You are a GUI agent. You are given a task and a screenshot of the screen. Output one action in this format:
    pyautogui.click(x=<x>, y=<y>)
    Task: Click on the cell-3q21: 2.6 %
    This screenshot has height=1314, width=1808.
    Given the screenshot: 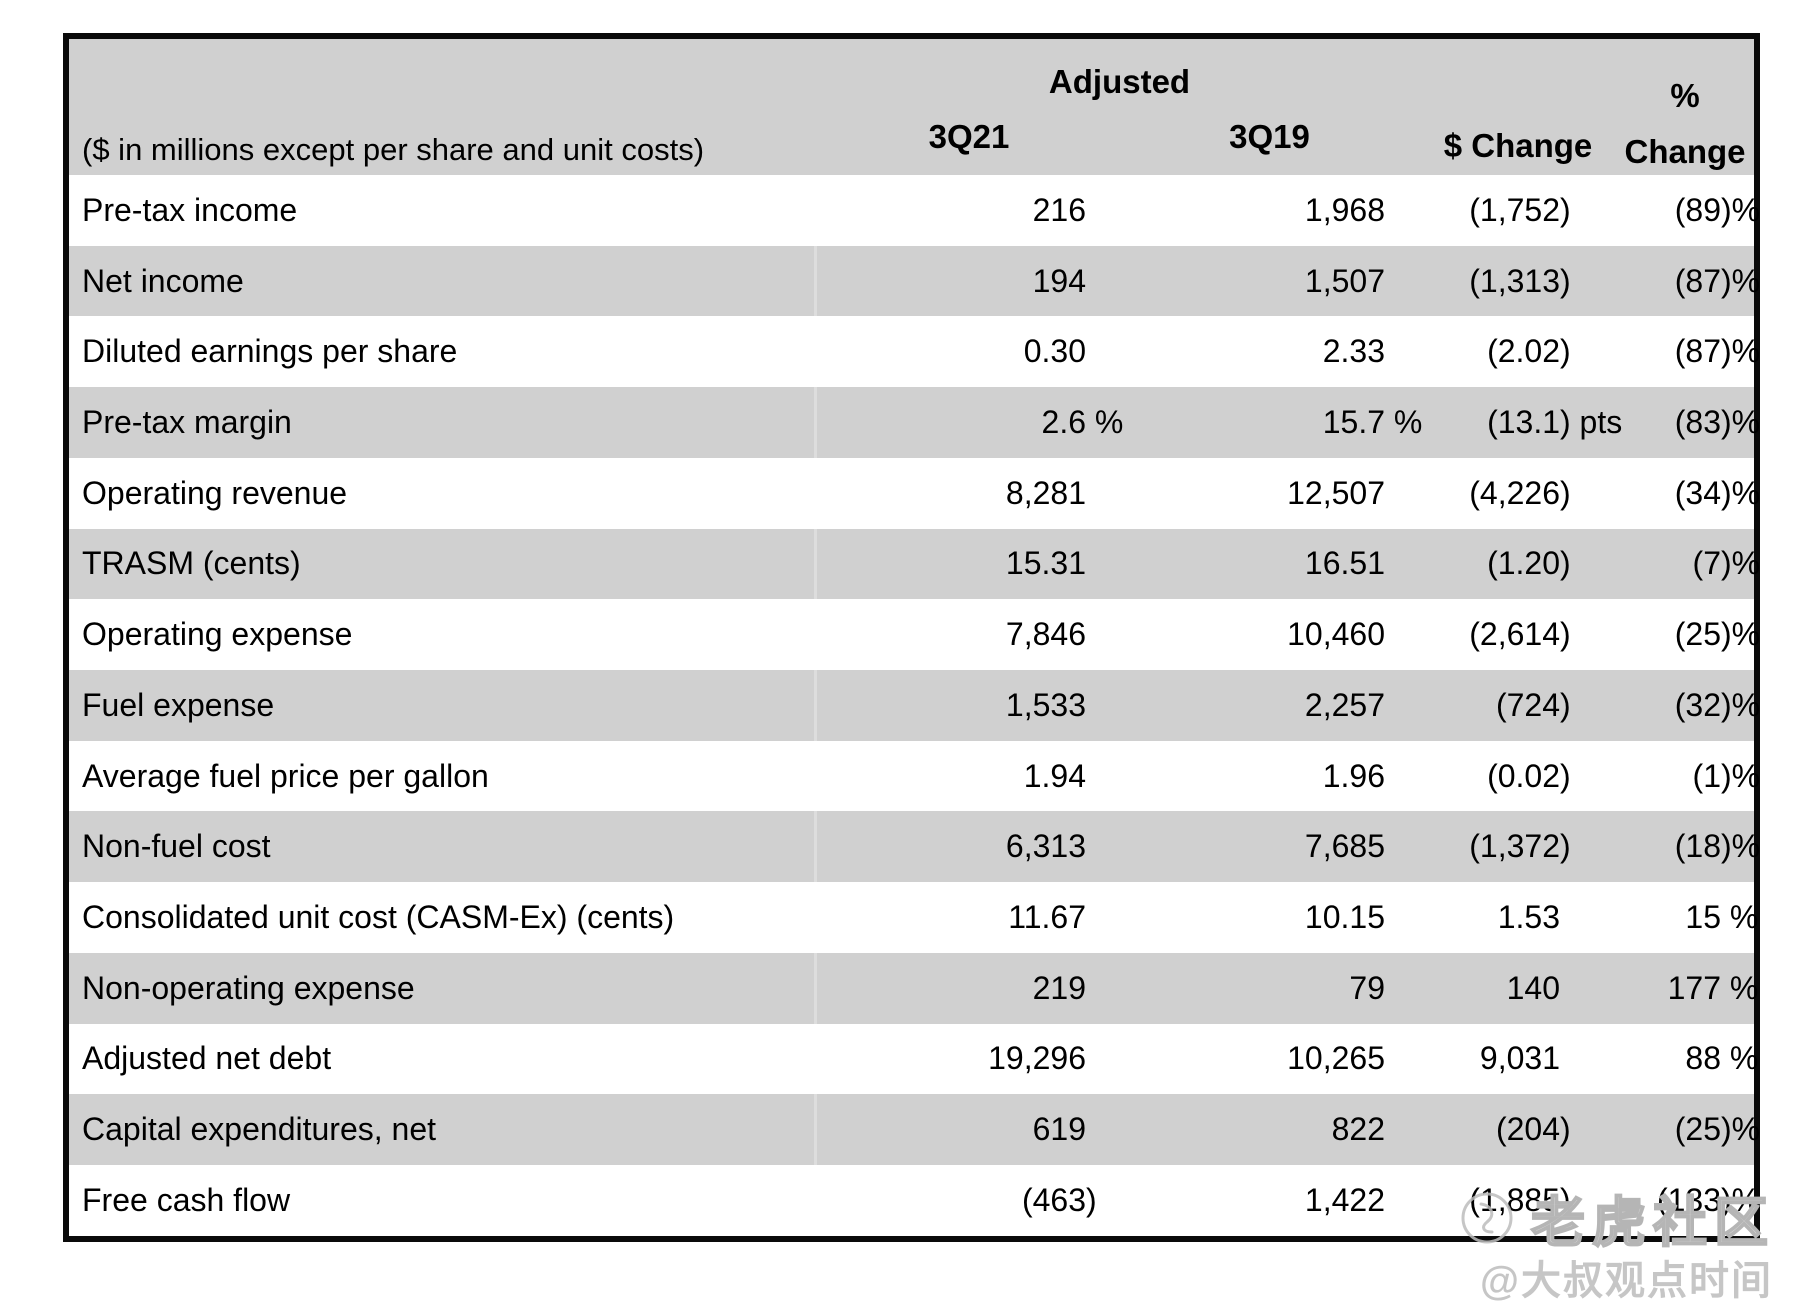 What is the action you would take?
    pyautogui.click(x=1082, y=422)
    